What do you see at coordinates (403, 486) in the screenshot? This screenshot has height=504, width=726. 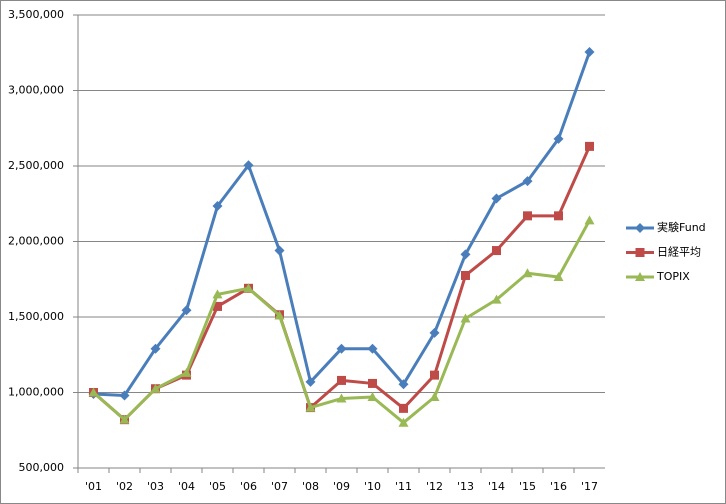 I see `x-tick-label: '11` at bounding box center [403, 486].